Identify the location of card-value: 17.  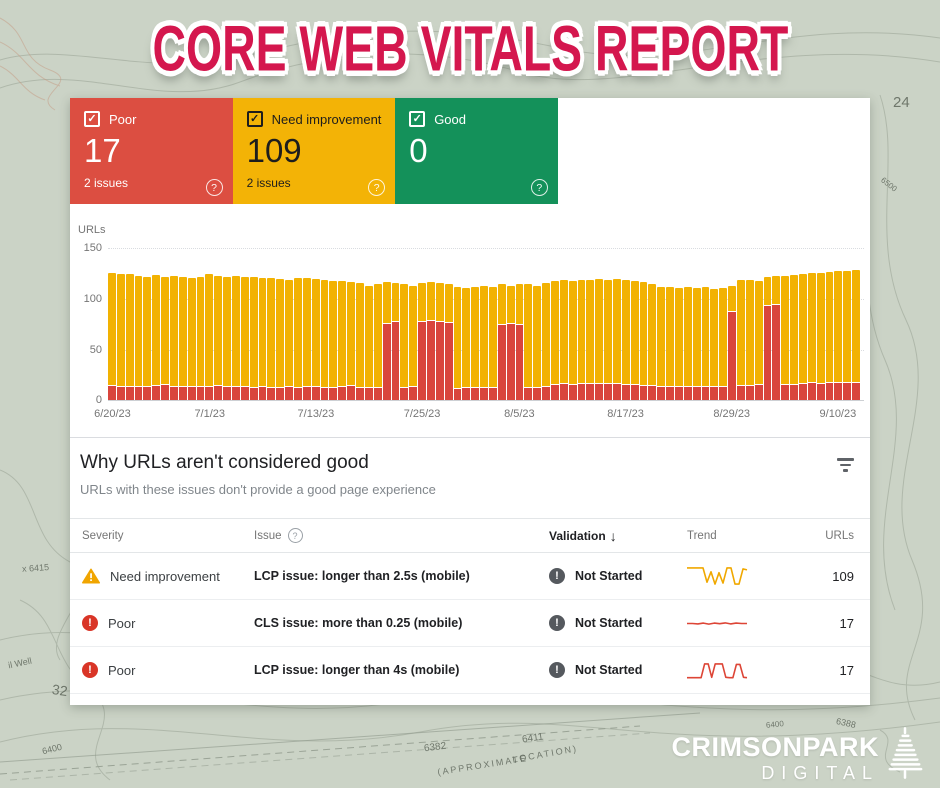
(102, 150).